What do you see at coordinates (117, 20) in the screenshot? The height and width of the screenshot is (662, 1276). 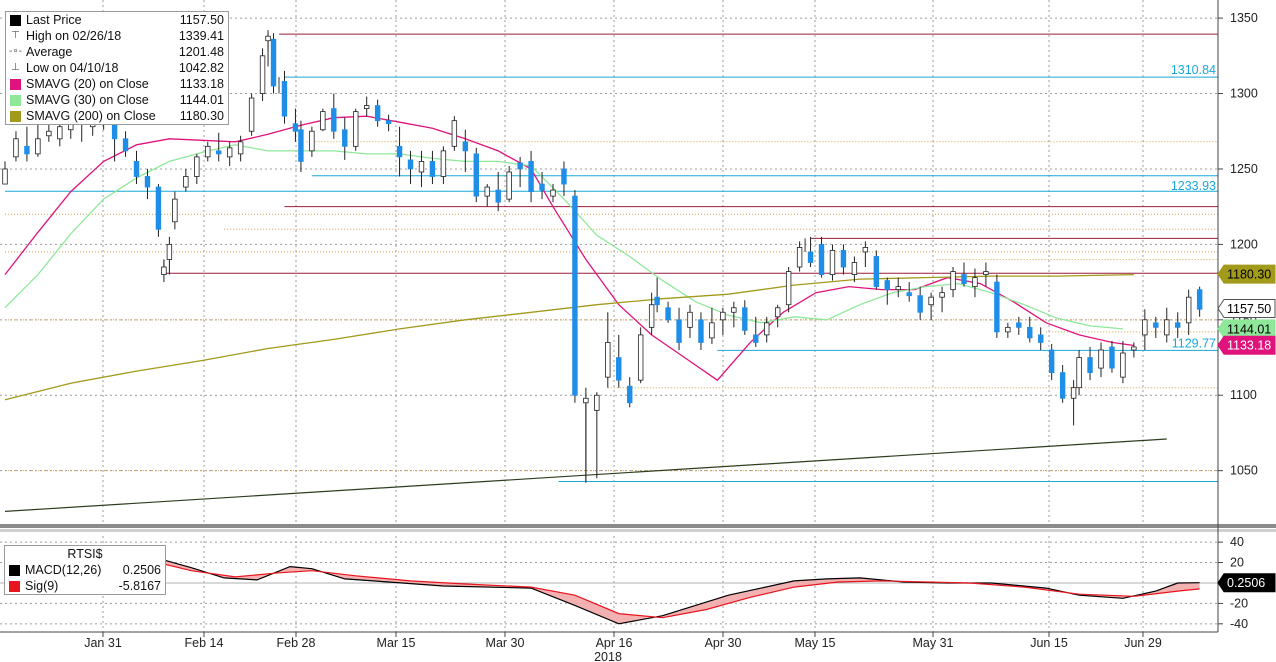 I see `legend-entry: Last Price 1157.50` at bounding box center [117, 20].